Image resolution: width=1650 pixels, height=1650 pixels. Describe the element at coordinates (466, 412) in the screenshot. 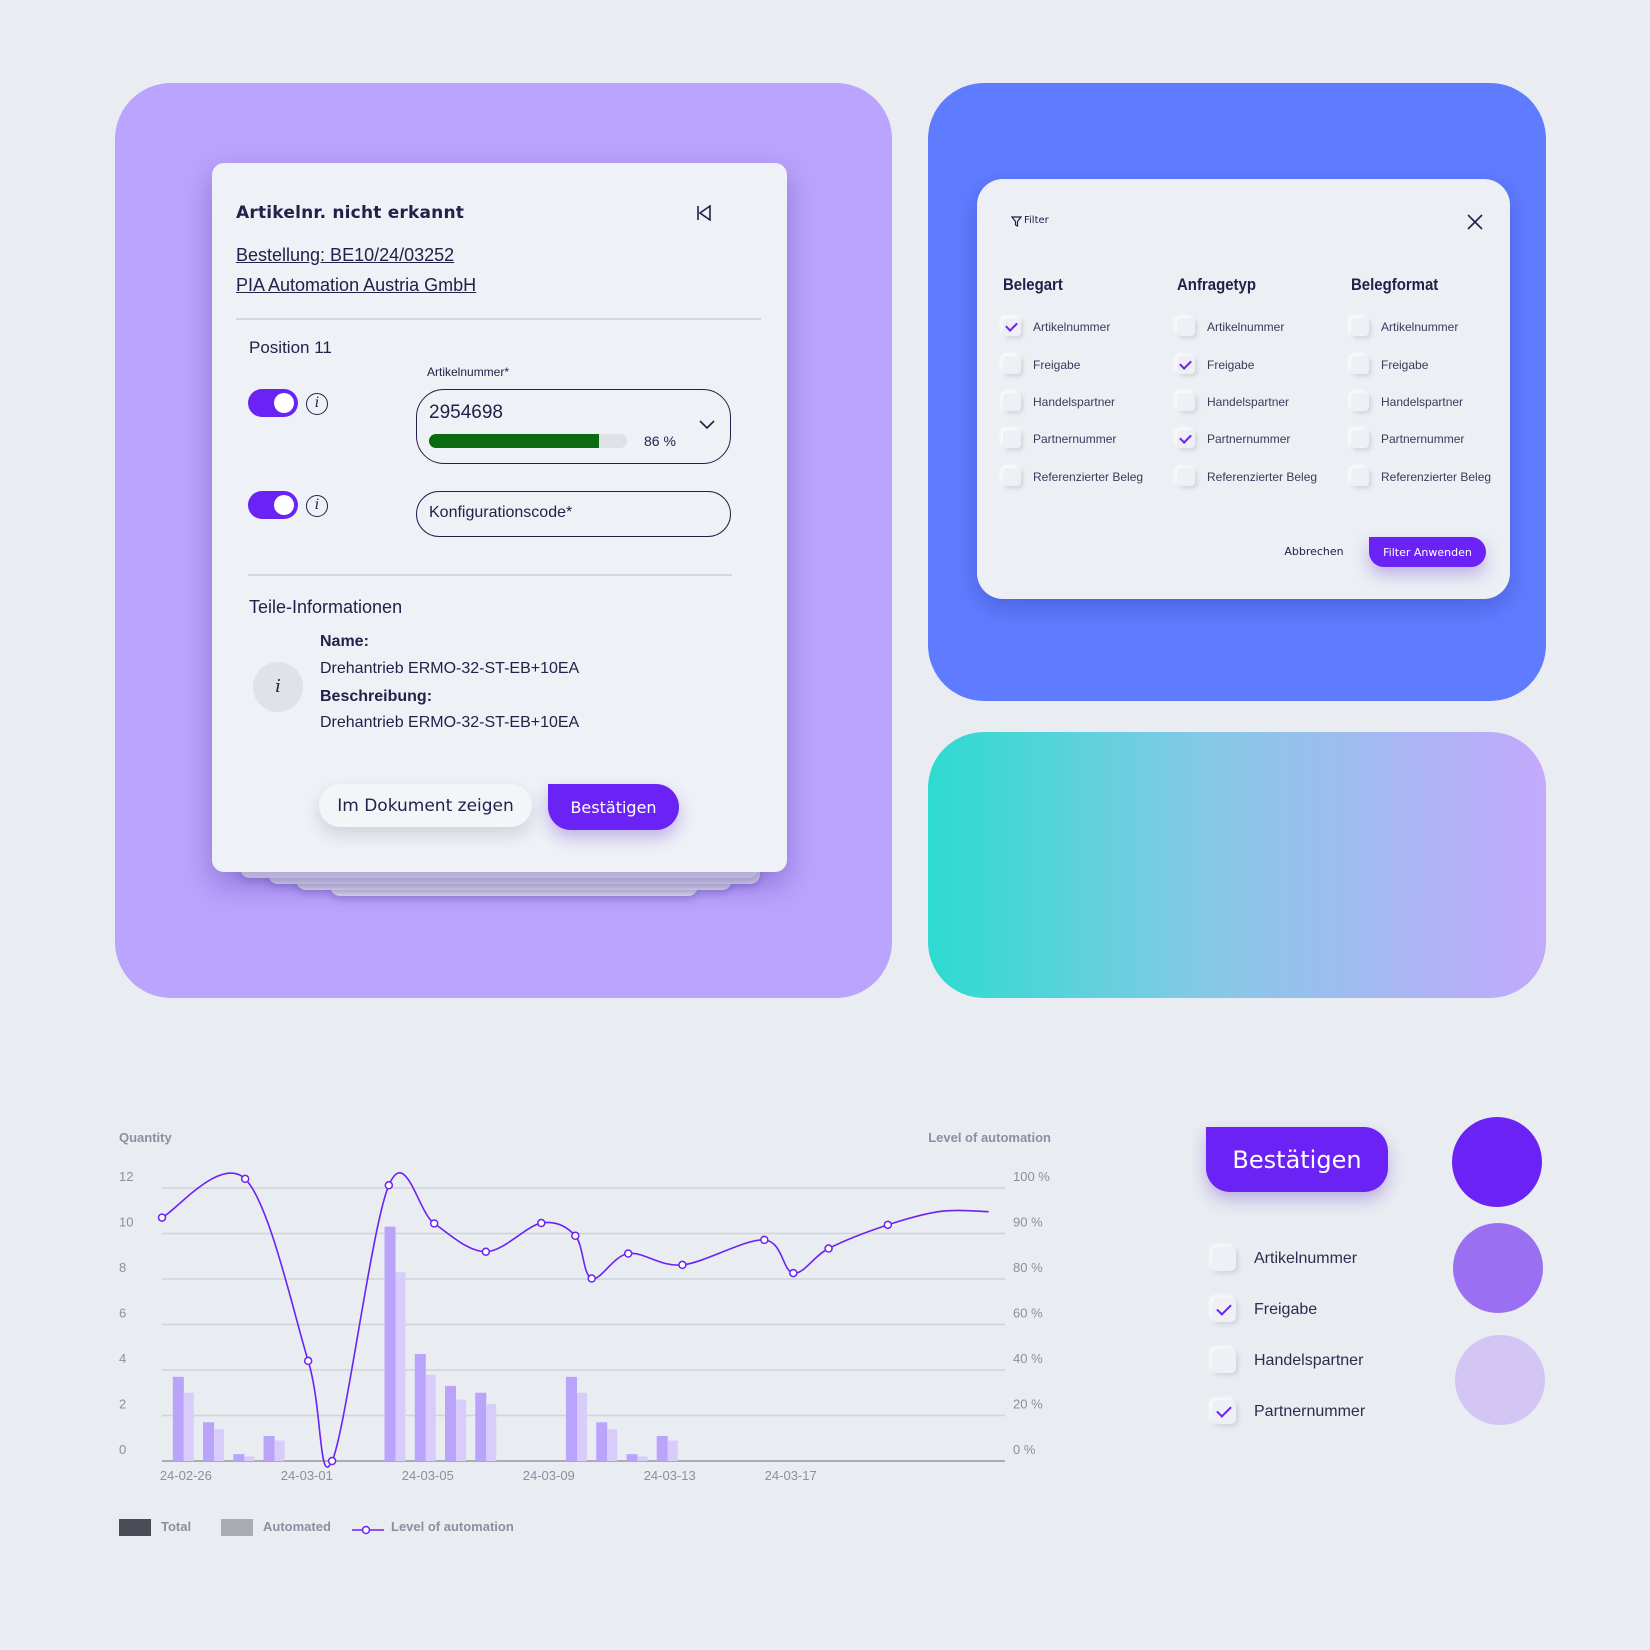

I see `article-number-value: 2954698` at that location.